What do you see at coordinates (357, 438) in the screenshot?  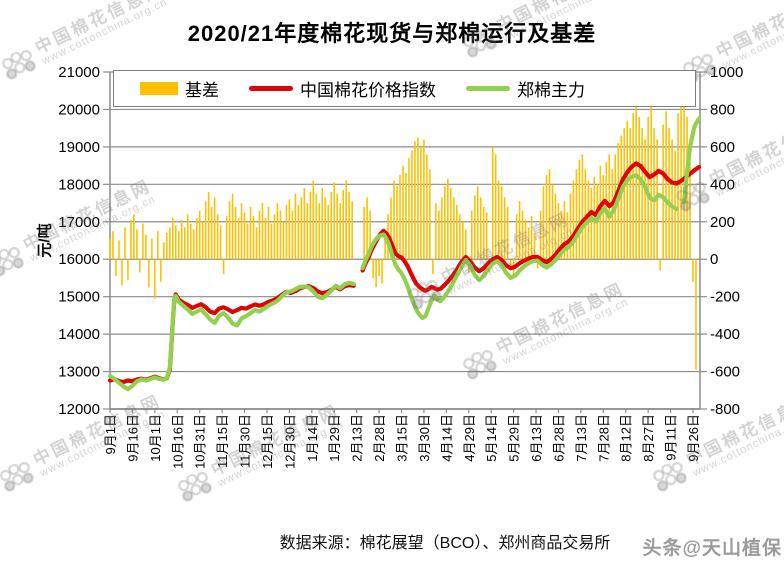 I see `x-axis-label: 2月13日` at bounding box center [357, 438].